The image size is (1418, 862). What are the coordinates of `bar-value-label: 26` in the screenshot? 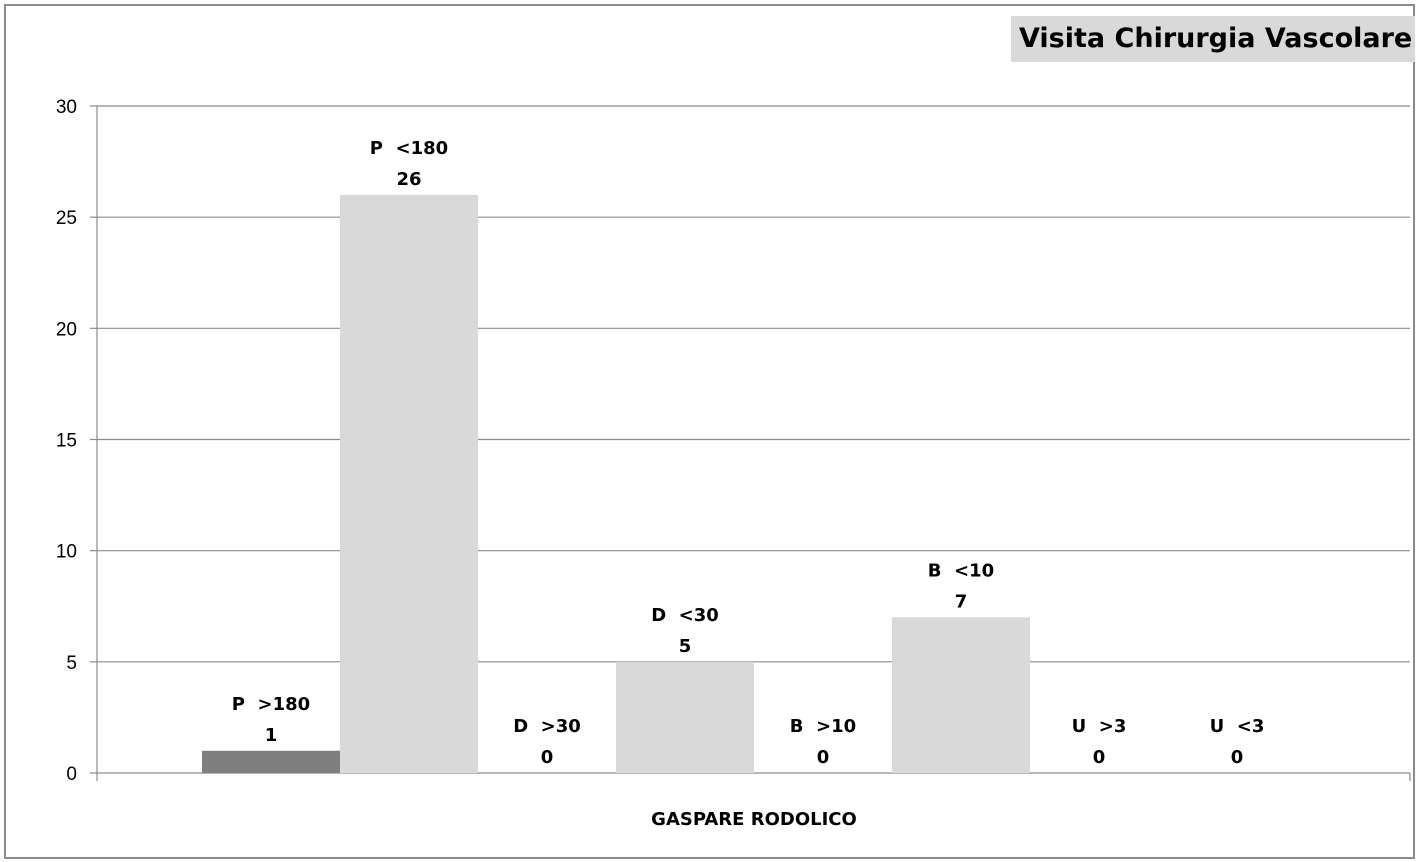 It's located at (408, 179).